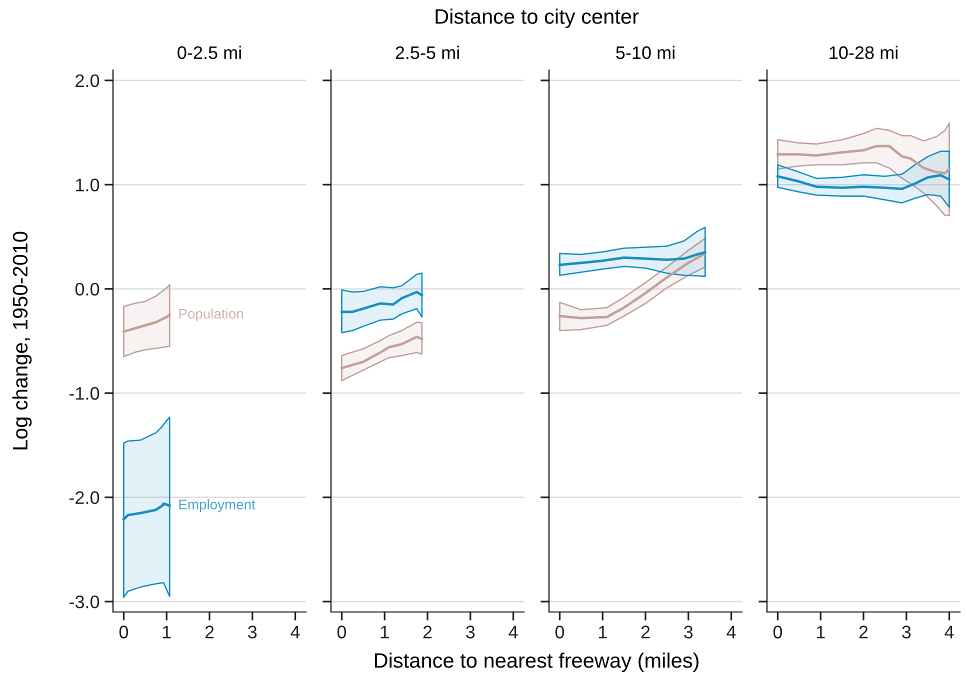  I want to click on y-tick-label: -1.0, so click(85, 393).